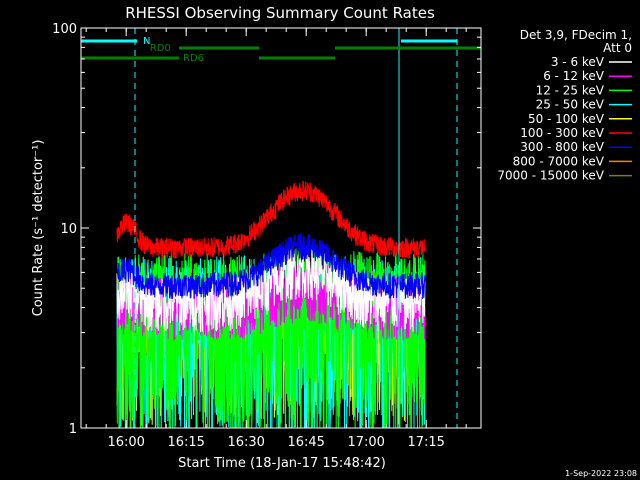 The image size is (640, 480). I want to click on legend-label: 800 - 7000 keV, so click(559, 161).